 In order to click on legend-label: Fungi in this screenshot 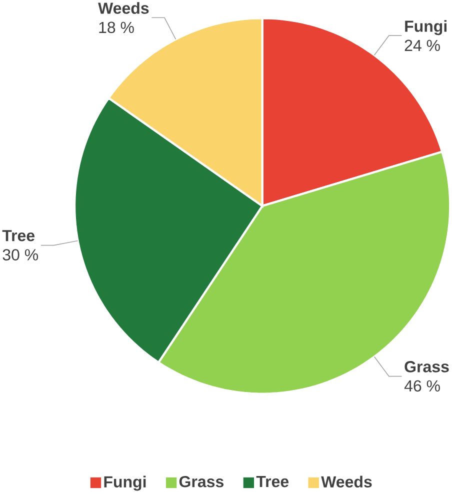, I will do `click(125, 483)`.